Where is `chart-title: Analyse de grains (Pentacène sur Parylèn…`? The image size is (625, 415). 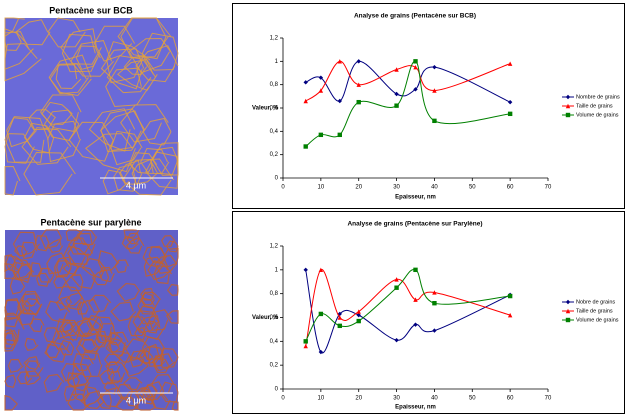 chart-title: Analyse de grains (Pentacène sur Parylèn… is located at coordinates (414, 224).